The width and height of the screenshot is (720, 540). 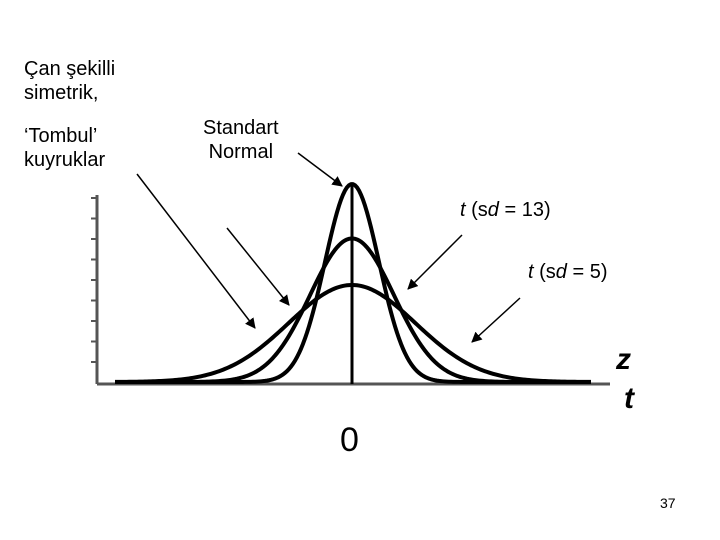 What do you see at coordinates (496, 320) in the screenshot?
I see `arrow-t5` at bounding box center [496, 320].